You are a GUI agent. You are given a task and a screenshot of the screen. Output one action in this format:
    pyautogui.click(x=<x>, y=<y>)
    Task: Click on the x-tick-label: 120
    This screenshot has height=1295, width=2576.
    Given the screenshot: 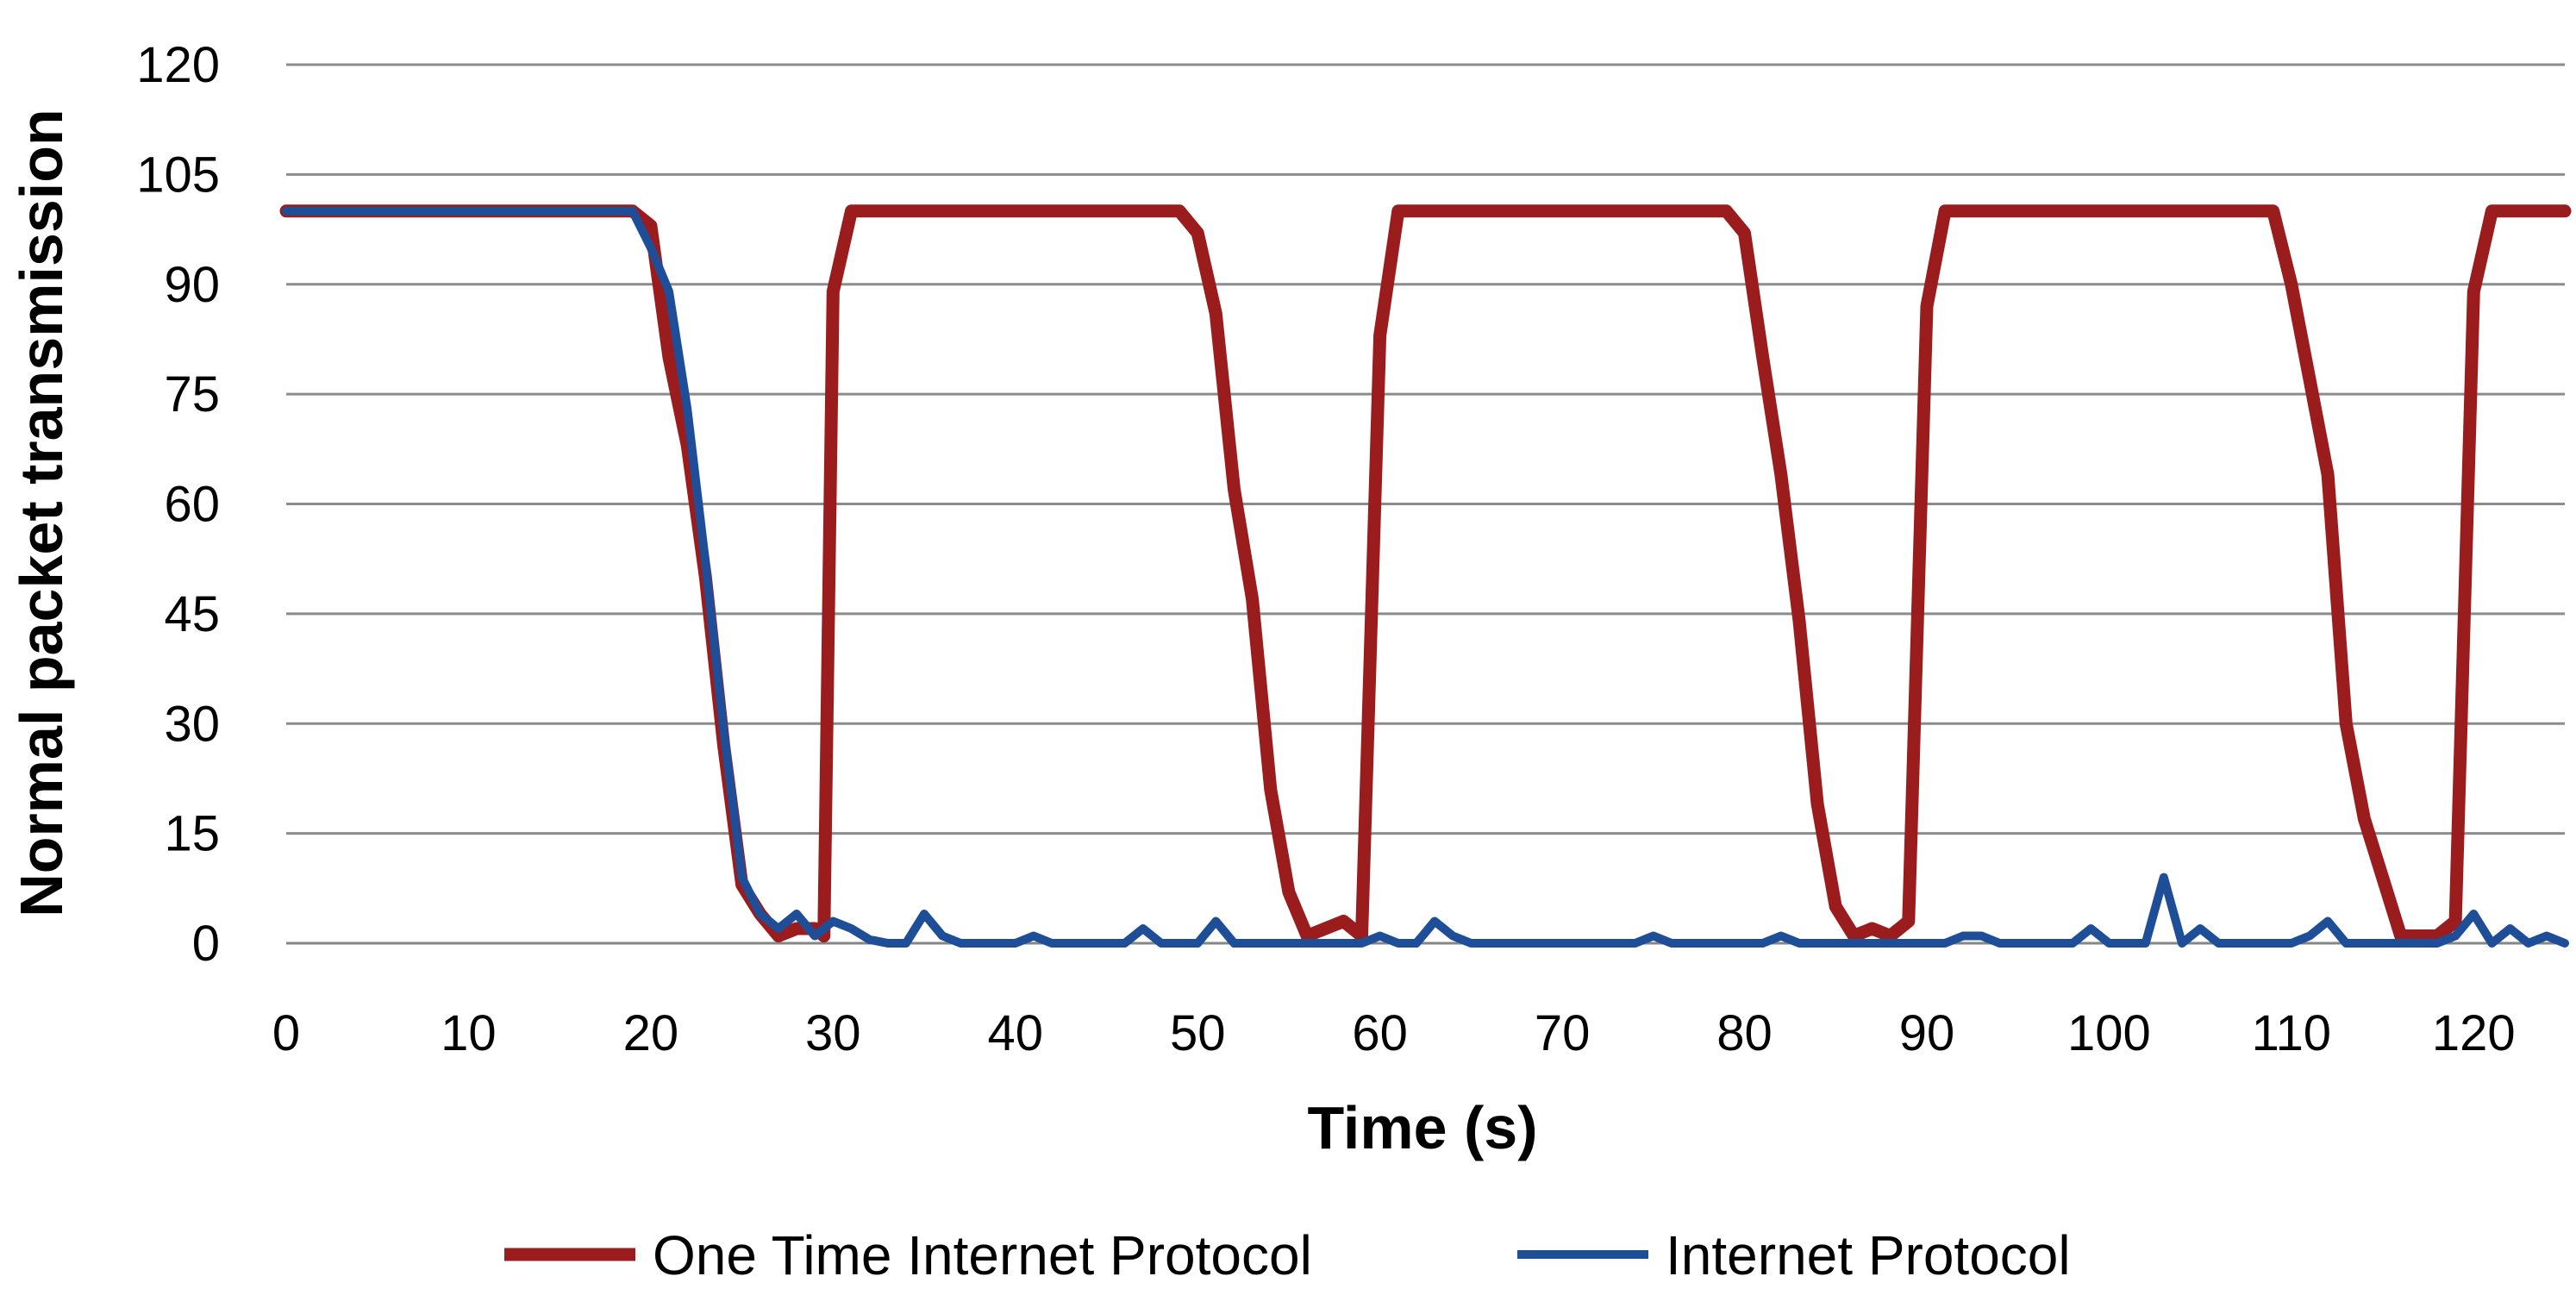 What is the action you would take?
    pyautogui.click(x=2474, y=1033)
    